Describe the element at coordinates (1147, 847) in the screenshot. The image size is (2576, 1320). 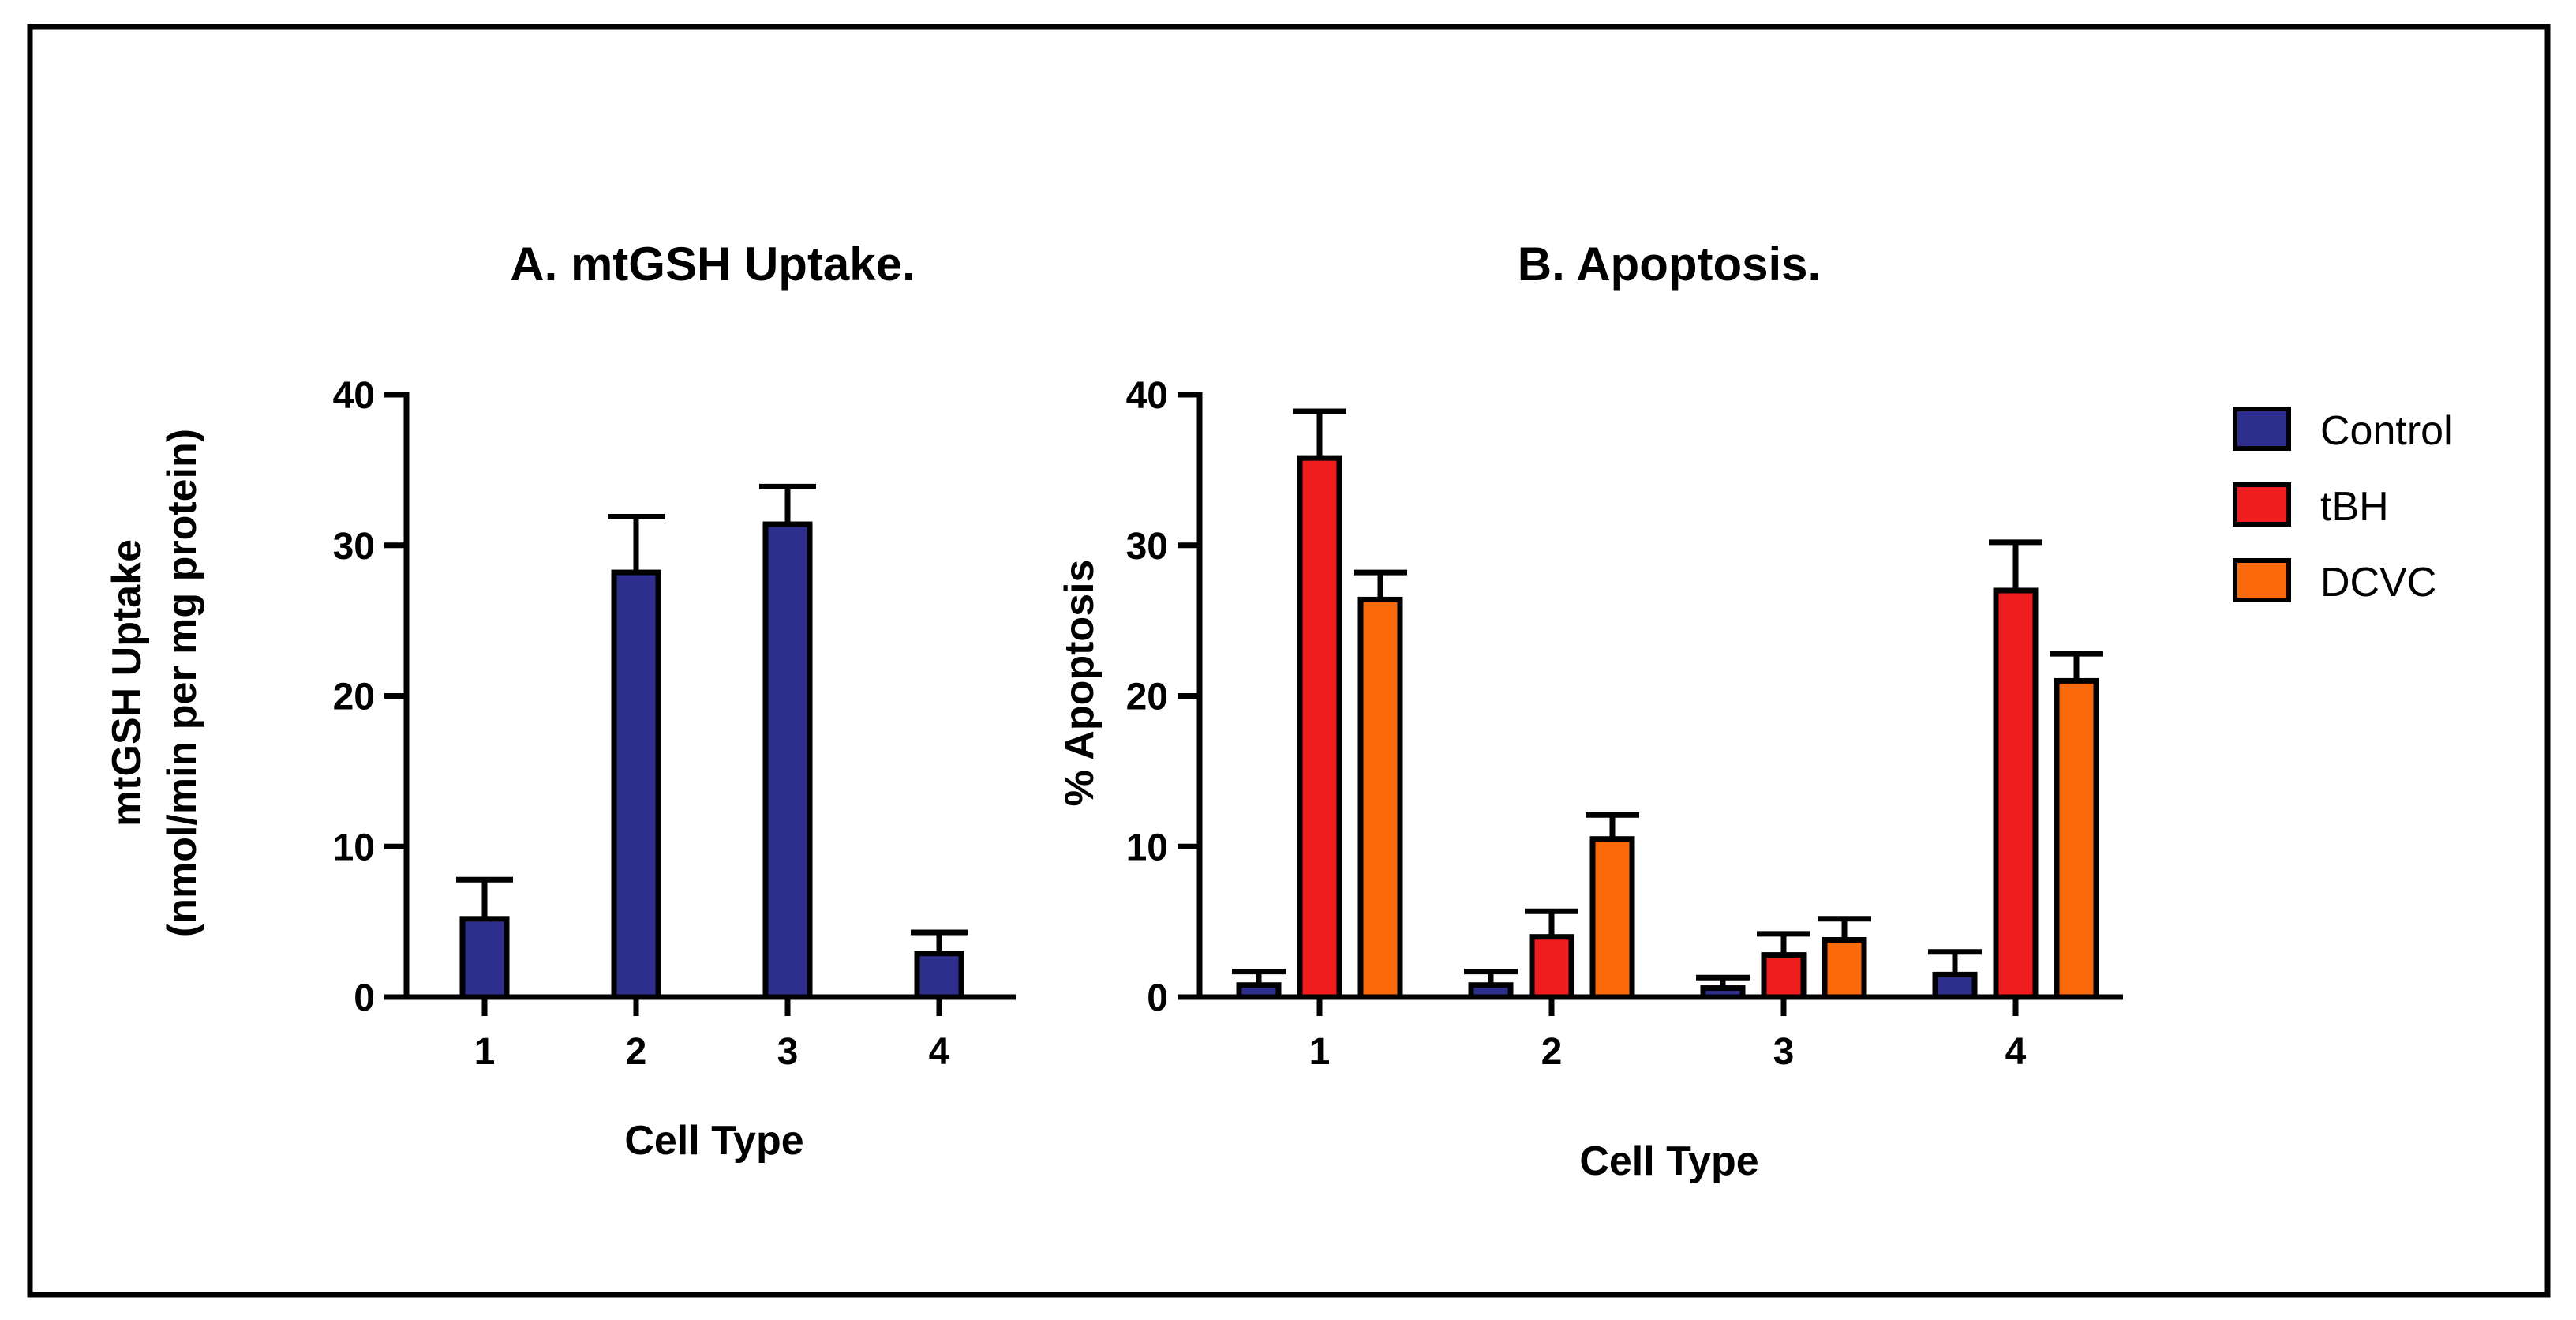
I see `panel-b-y-tick-label: 10` at that location.